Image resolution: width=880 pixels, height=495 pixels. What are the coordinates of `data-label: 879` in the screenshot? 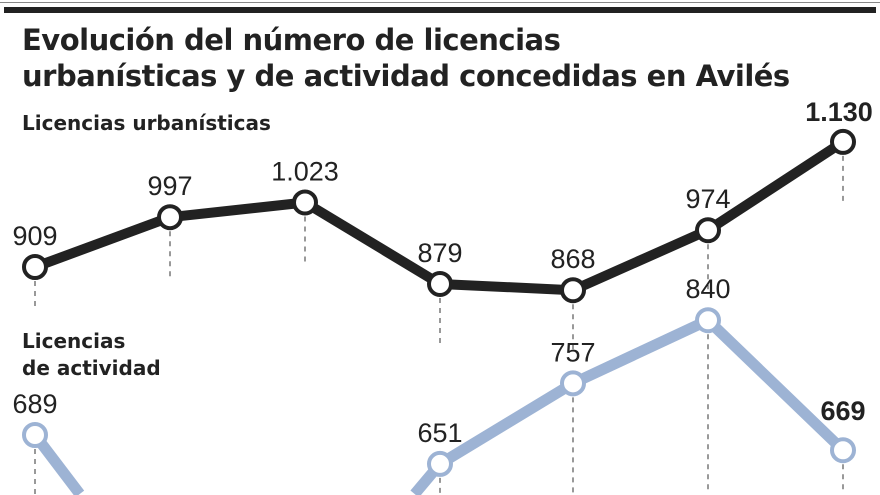 It's located at (439, 253).